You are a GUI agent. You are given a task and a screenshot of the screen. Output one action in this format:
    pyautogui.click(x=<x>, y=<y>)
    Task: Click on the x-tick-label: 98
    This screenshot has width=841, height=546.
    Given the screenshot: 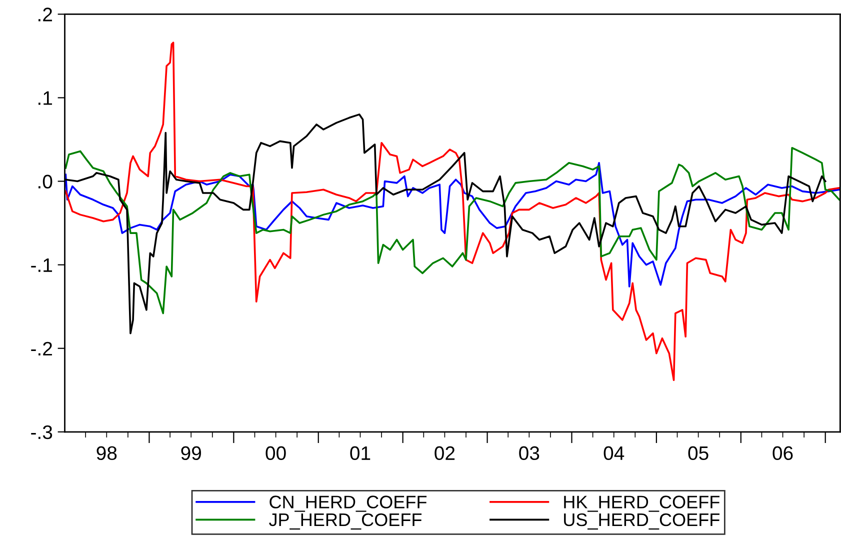 What is the action you would take?
    pyautogui.click(x=106, y=453)
    